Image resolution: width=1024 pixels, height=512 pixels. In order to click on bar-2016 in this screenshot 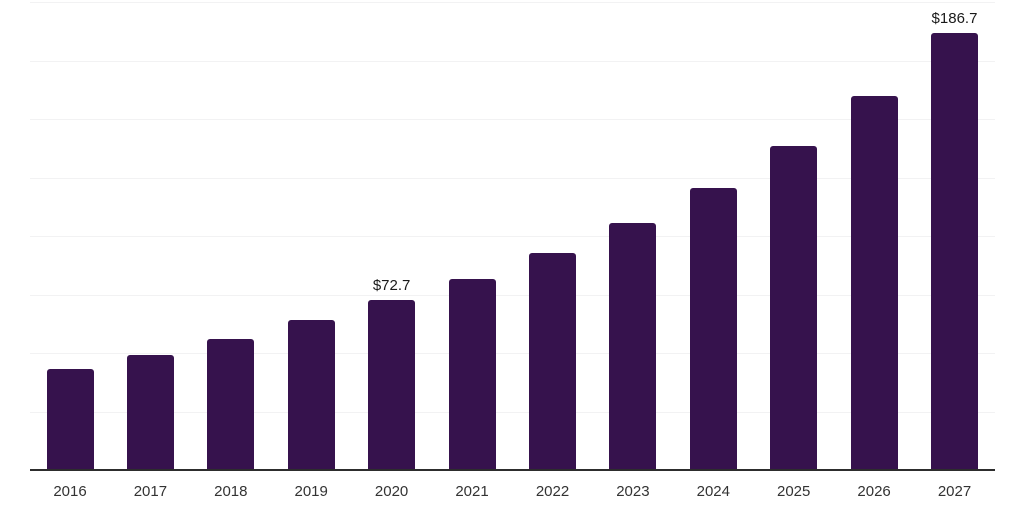, I will do `click(70, 419)`.